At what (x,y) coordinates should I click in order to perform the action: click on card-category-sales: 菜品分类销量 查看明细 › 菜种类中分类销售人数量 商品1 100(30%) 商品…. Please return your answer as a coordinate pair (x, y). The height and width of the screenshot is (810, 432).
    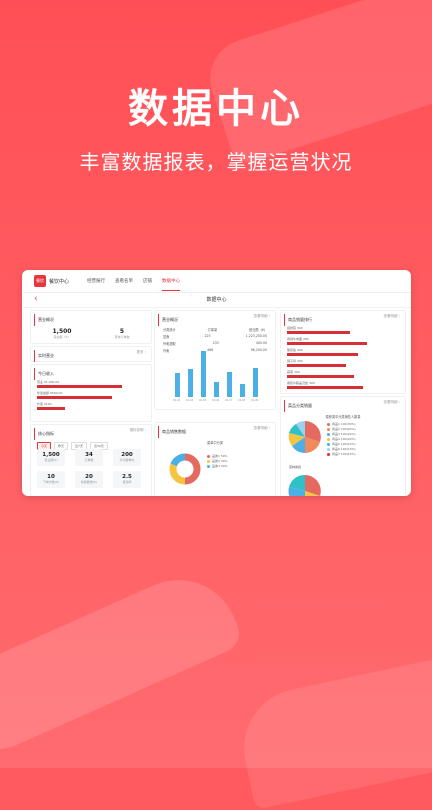
    Looking at the image, I should click on (343, 446).